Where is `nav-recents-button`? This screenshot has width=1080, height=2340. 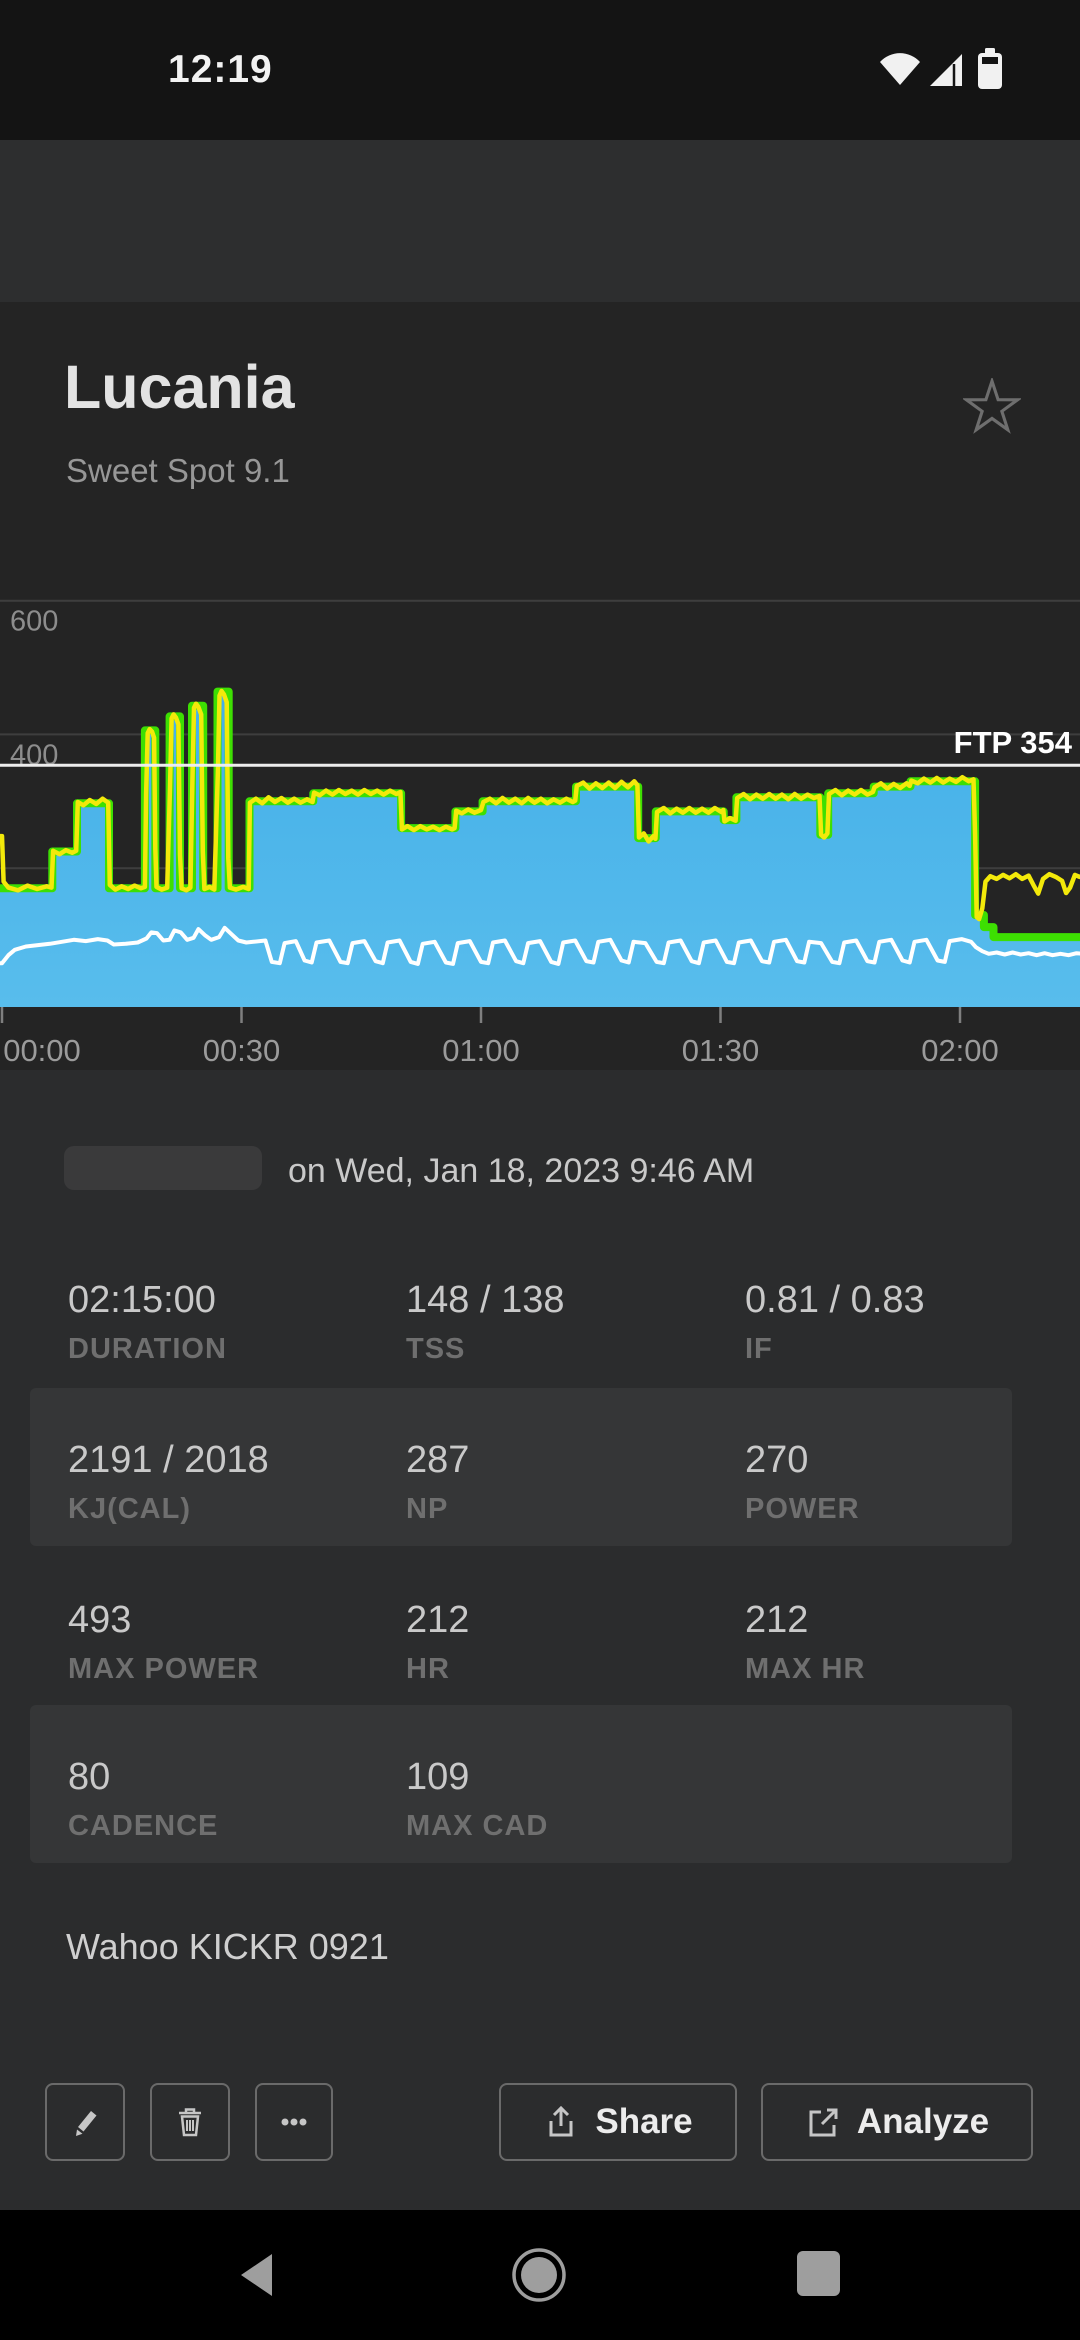
nav-recents-button is located at coordinates (819, 2275).